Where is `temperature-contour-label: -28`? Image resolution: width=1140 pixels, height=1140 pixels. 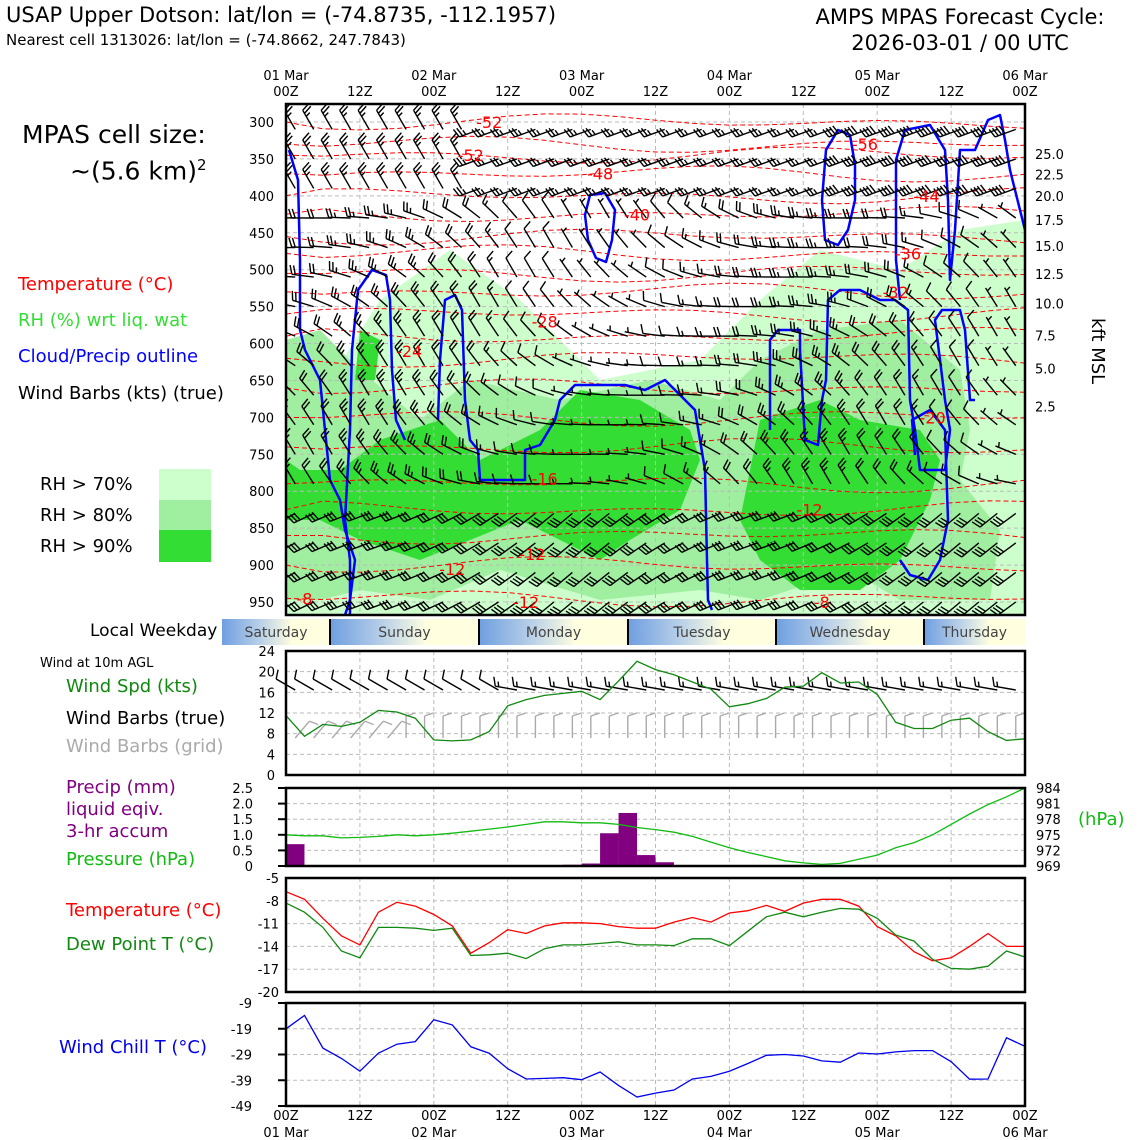
temperature-contour-label: -28 is located at coordinates (545, 321).